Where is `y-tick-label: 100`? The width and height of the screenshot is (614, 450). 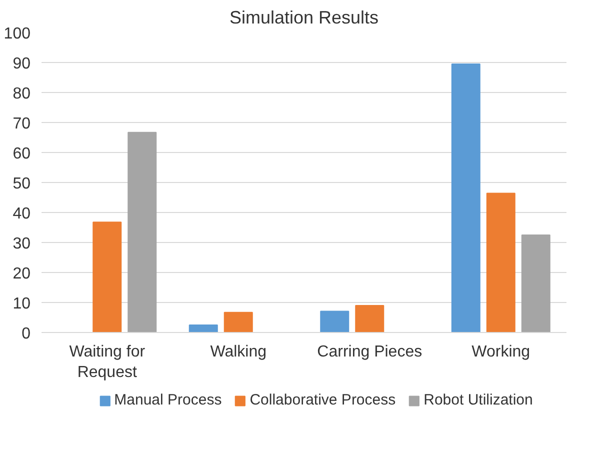
y-tick-label: 100 is located at coordinates (17, 34).